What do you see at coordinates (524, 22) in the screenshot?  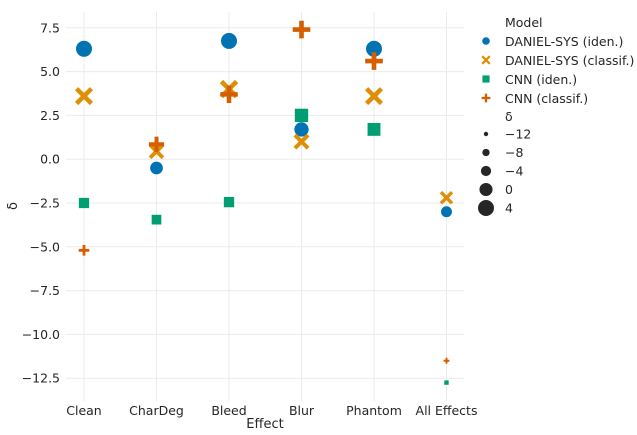 I see `legend-title: Model` at bounding box center [524, 22].